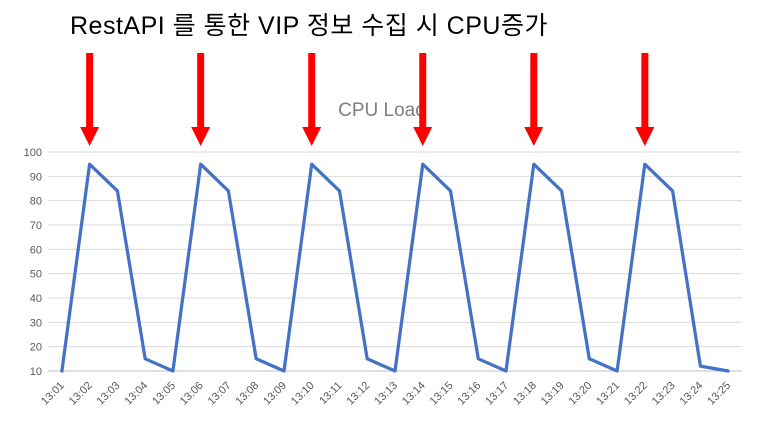  What do you see at coordinates (636, 394) in the screenshot?
I see `x-tick-label: 13:22` at bounding box center [636, 394].